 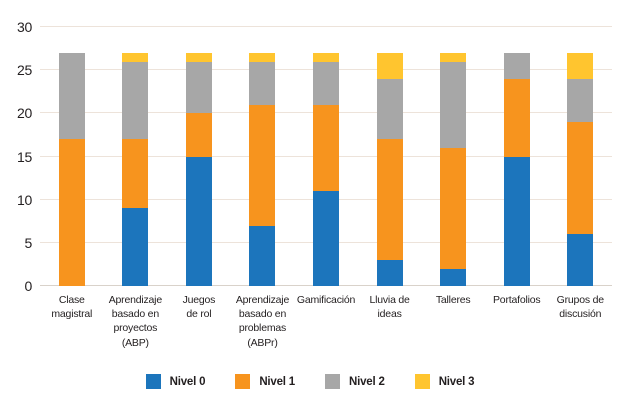 I want to click on x-axis-label: Aprendizaje basado en problemas (ABPr), so click(x=262, y=321).